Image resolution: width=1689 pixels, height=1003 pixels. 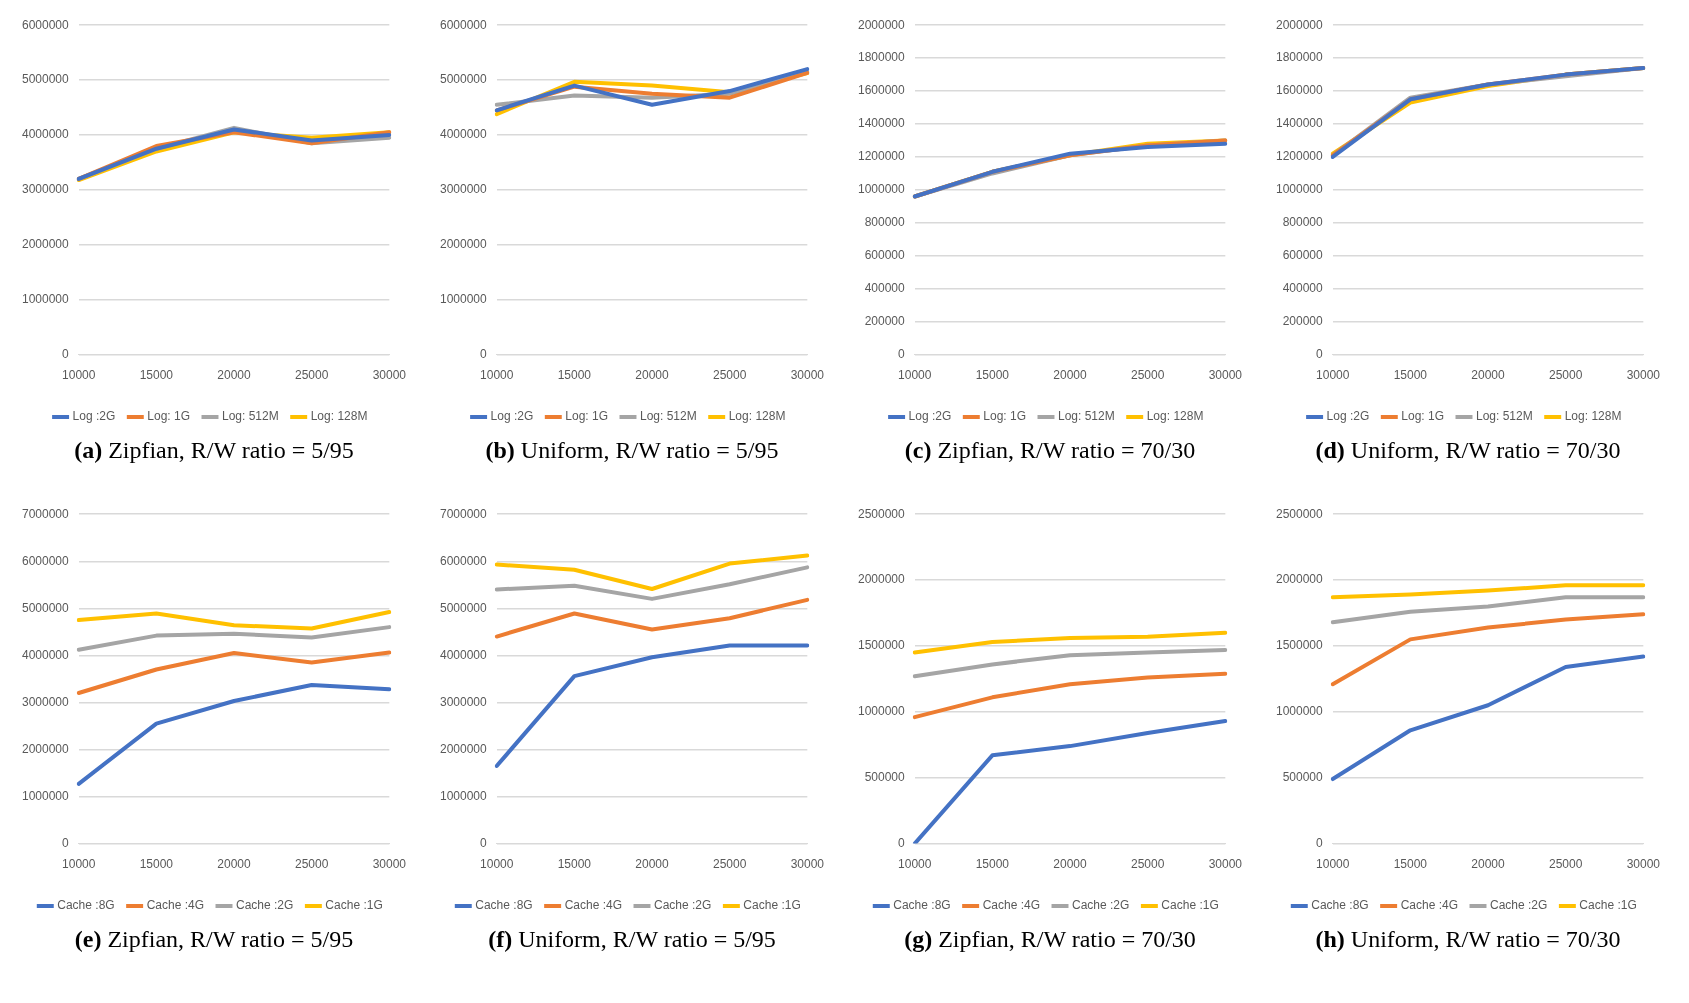 I want to click on y-tick-label: 1800000, so click(x=882, y=57).